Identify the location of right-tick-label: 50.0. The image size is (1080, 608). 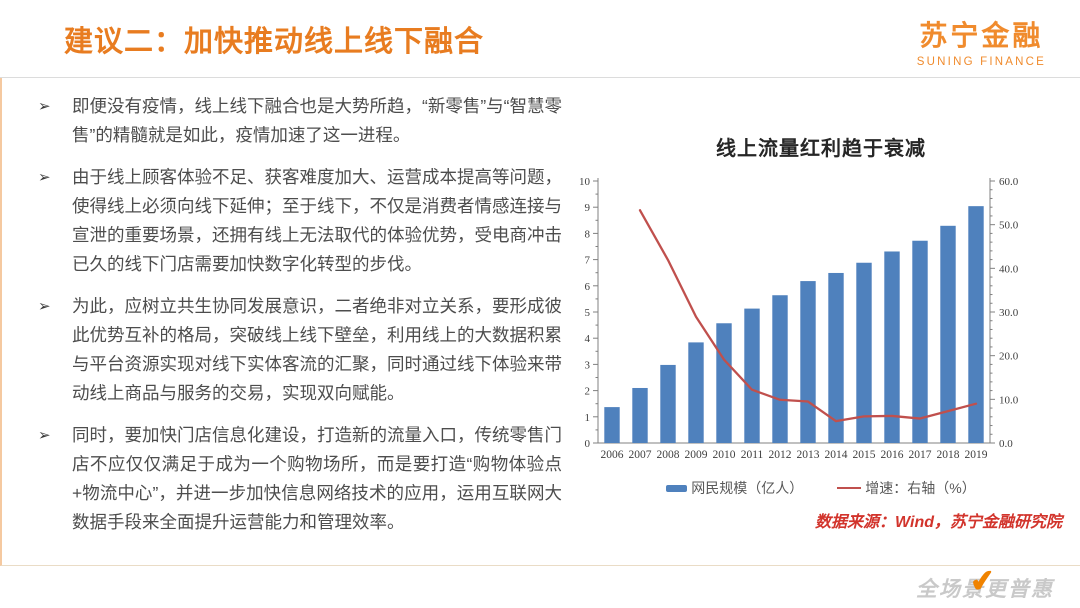
(1009, 226).